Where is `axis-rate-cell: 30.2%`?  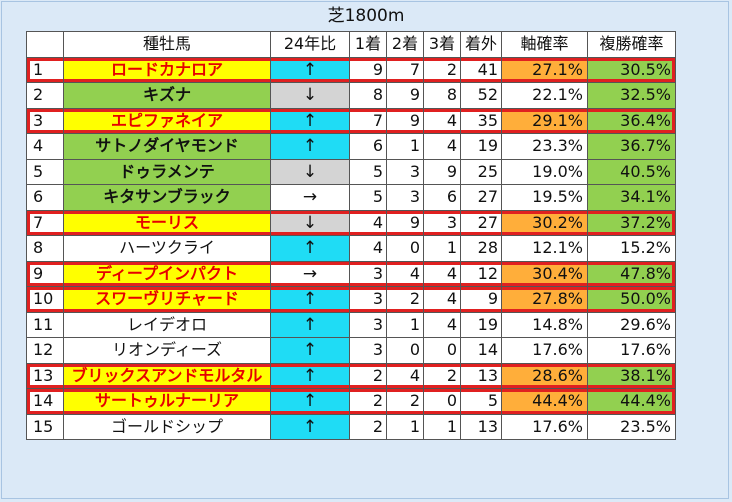 axis-rate-cell: 30.2% is located at coordinates (544, 222).